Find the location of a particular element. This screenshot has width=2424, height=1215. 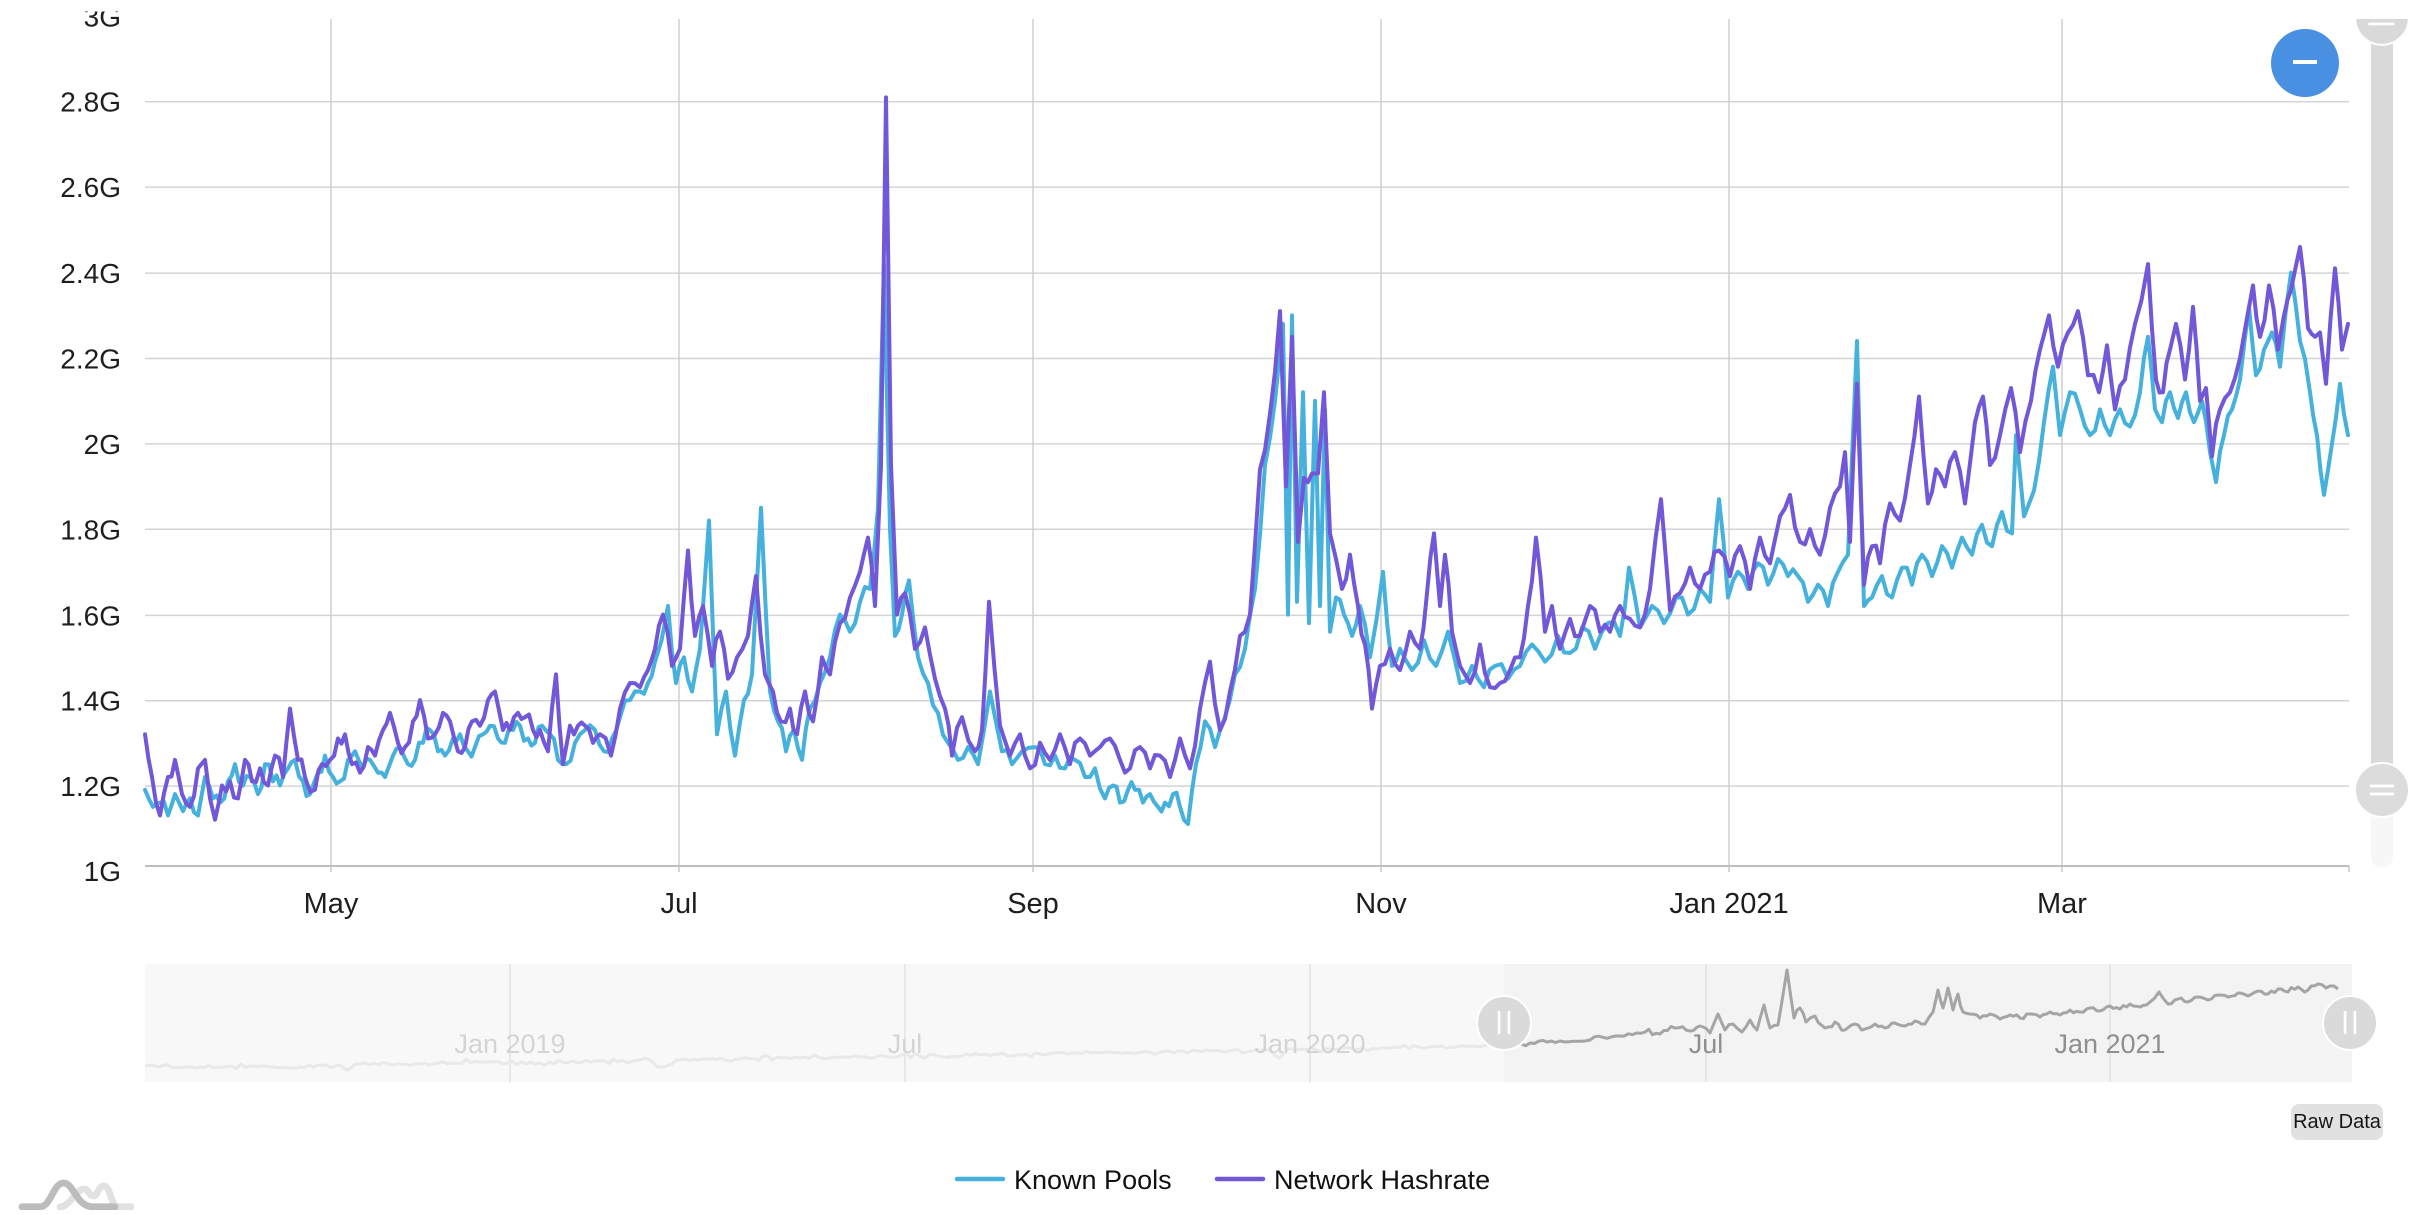

svg-text: Mar is located at coordinates (2062, 904).